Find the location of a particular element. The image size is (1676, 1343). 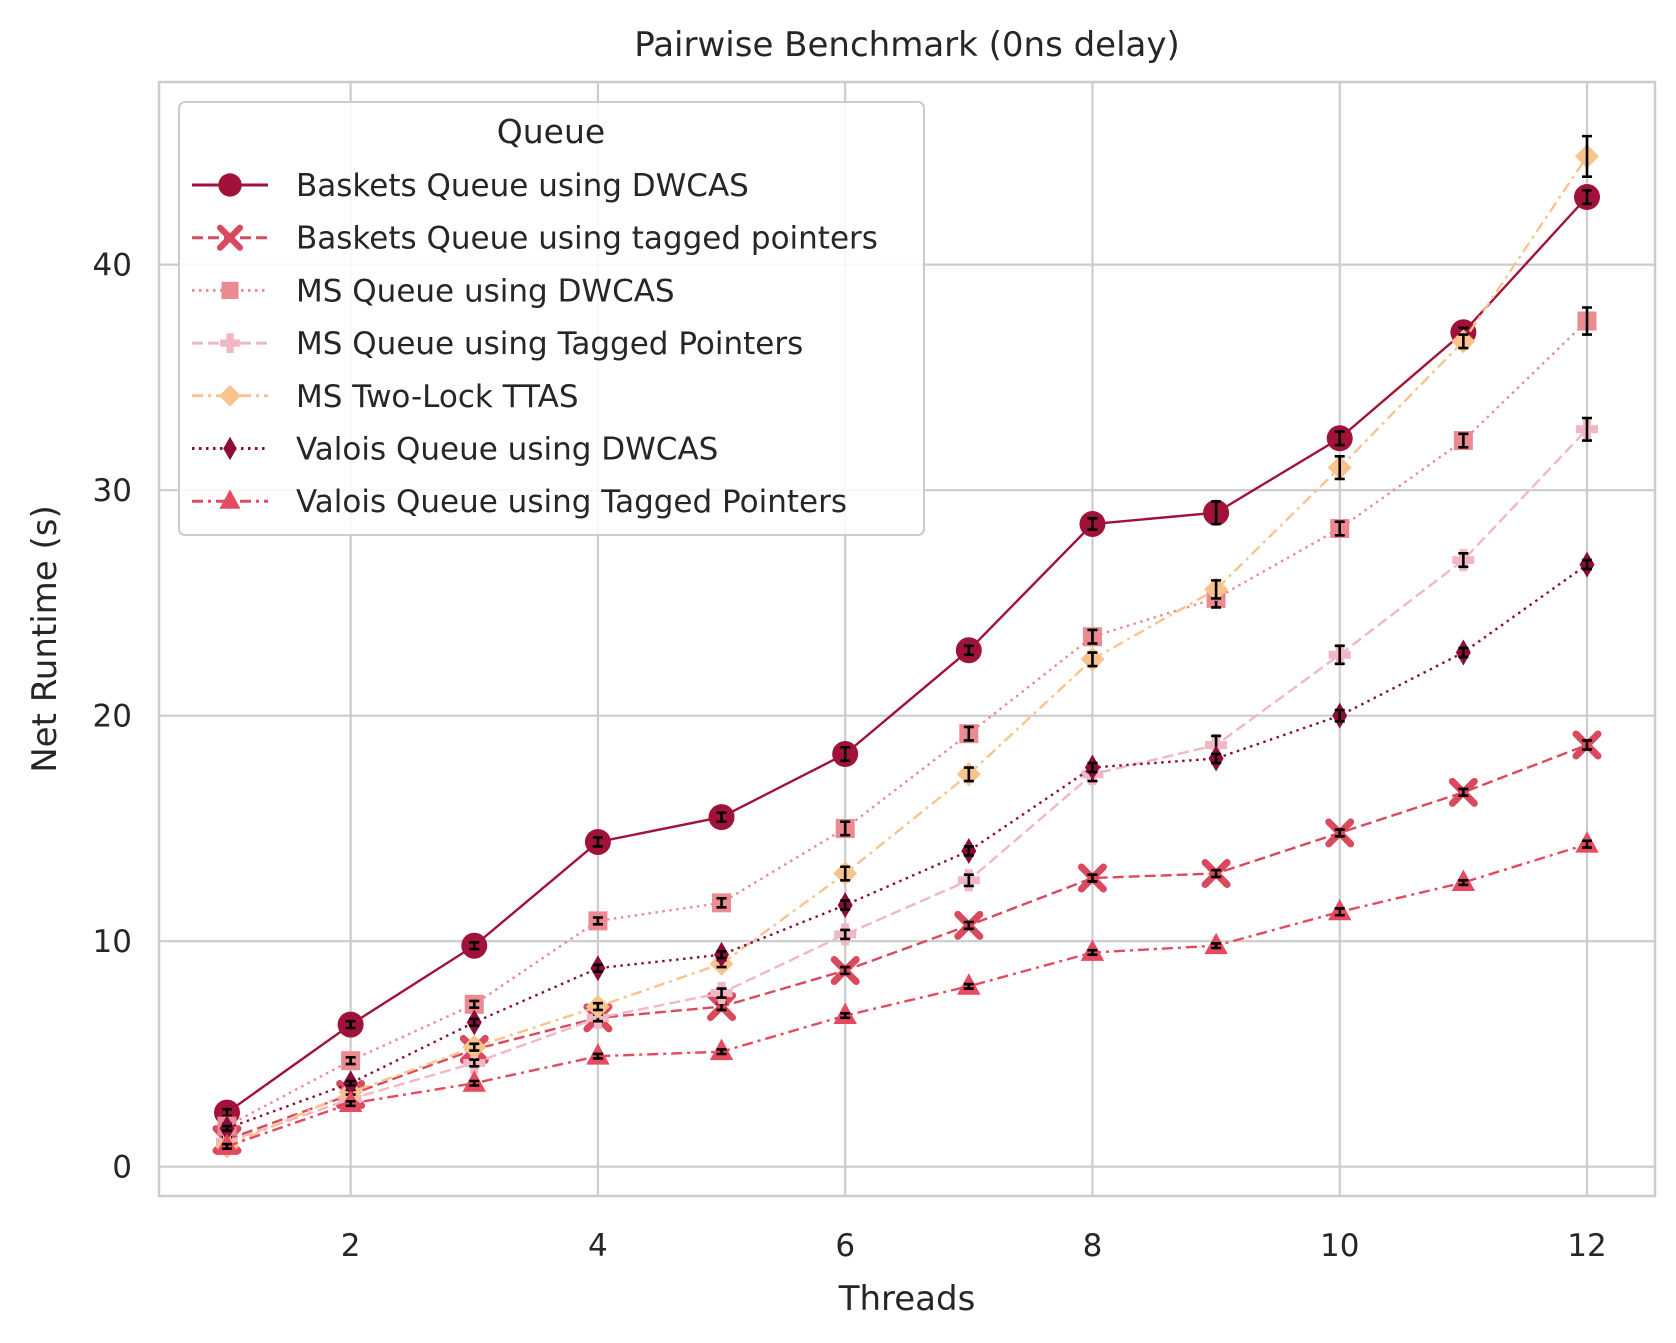

y-tick-label: 0 is located at coordinates (122, 1168).